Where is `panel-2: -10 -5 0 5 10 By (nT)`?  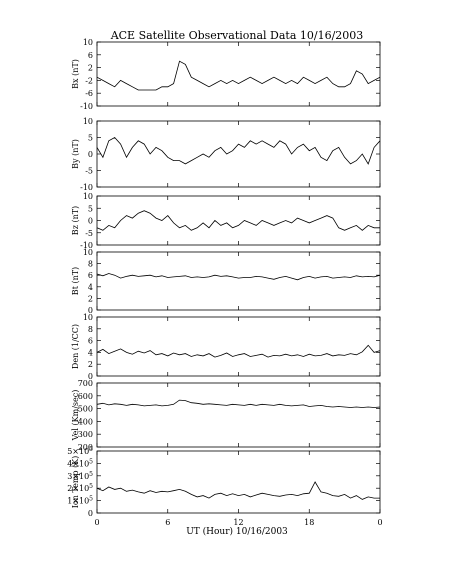
panel-2: -10 -5 0 5 10 By (nT) is located at coordinates (226, 154).